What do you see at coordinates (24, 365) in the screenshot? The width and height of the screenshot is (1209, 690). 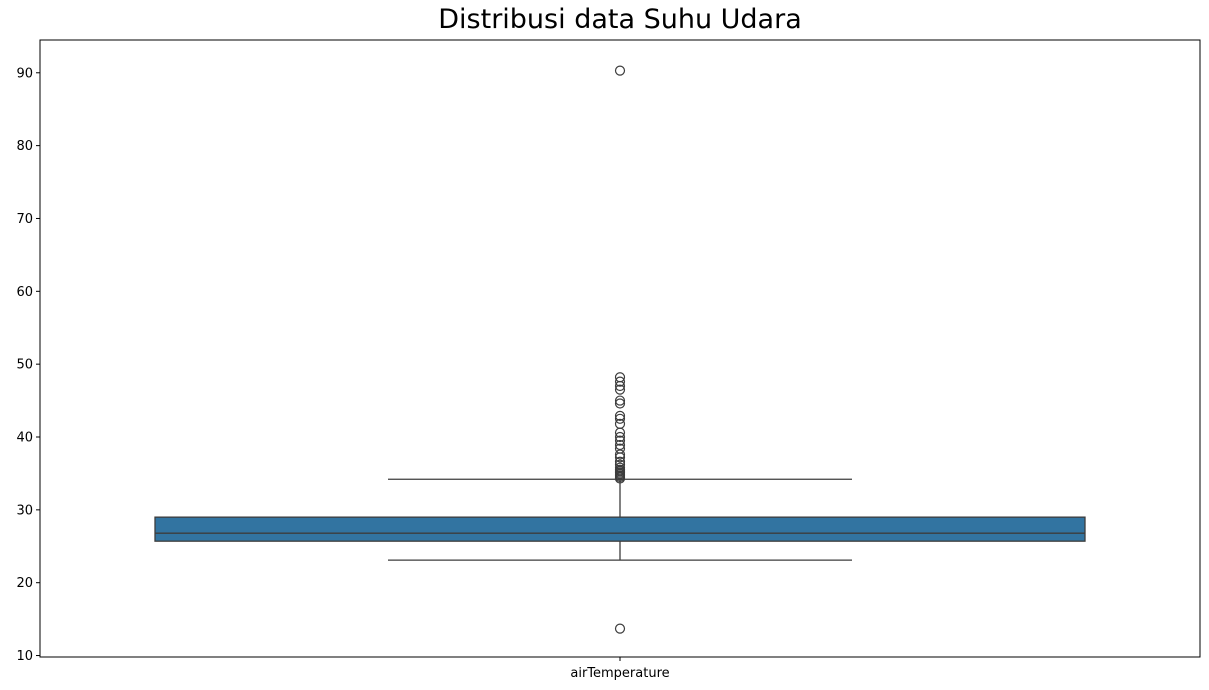 I see `y-tick-label: 50` at bounding box center [24, 365].